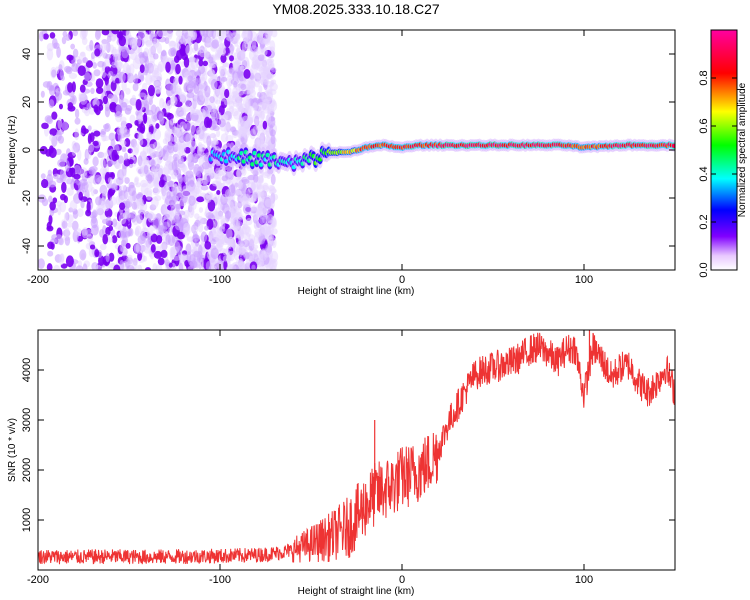 The width and height of the screenshot is (750, 600). I want to click on snr-ytick-label: 1000, so click(27, 520).